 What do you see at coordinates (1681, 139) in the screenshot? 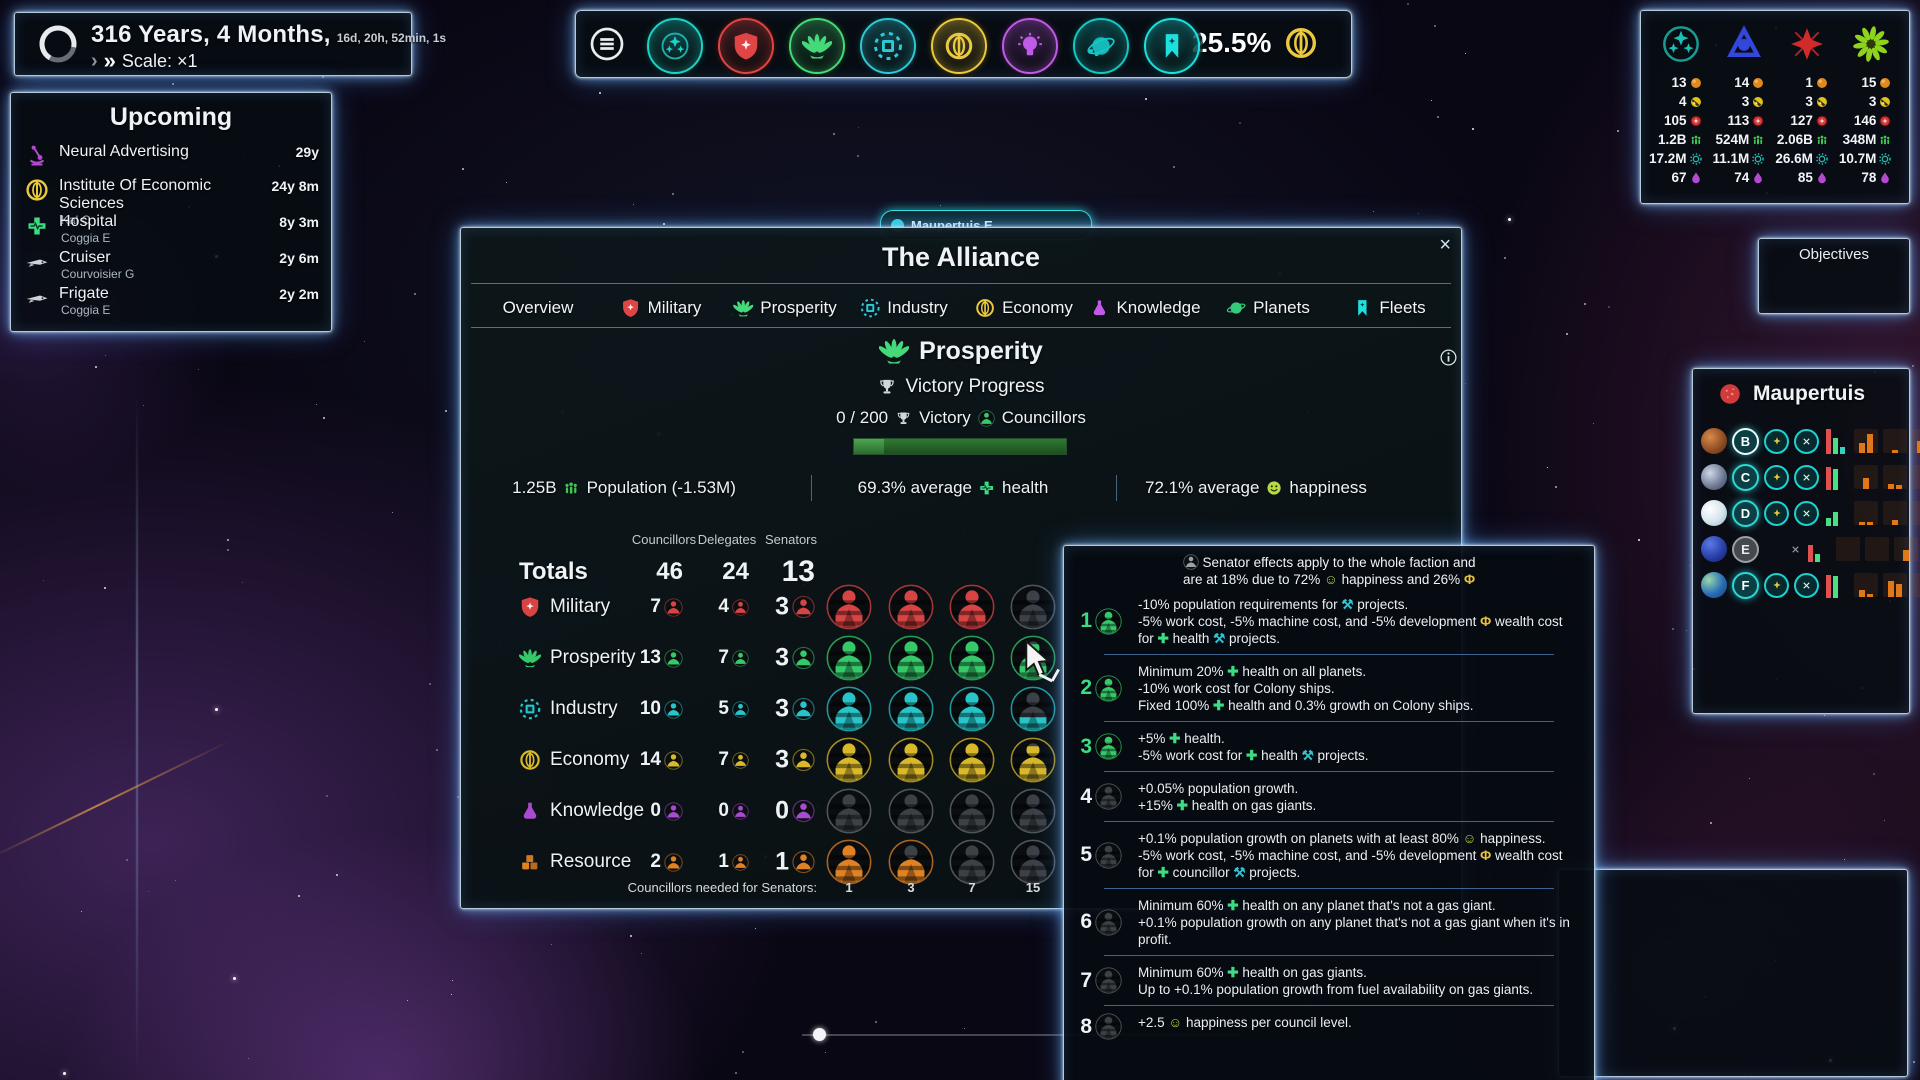
I see `resource-value: 1.2B` at bounding box center [1681, 139].